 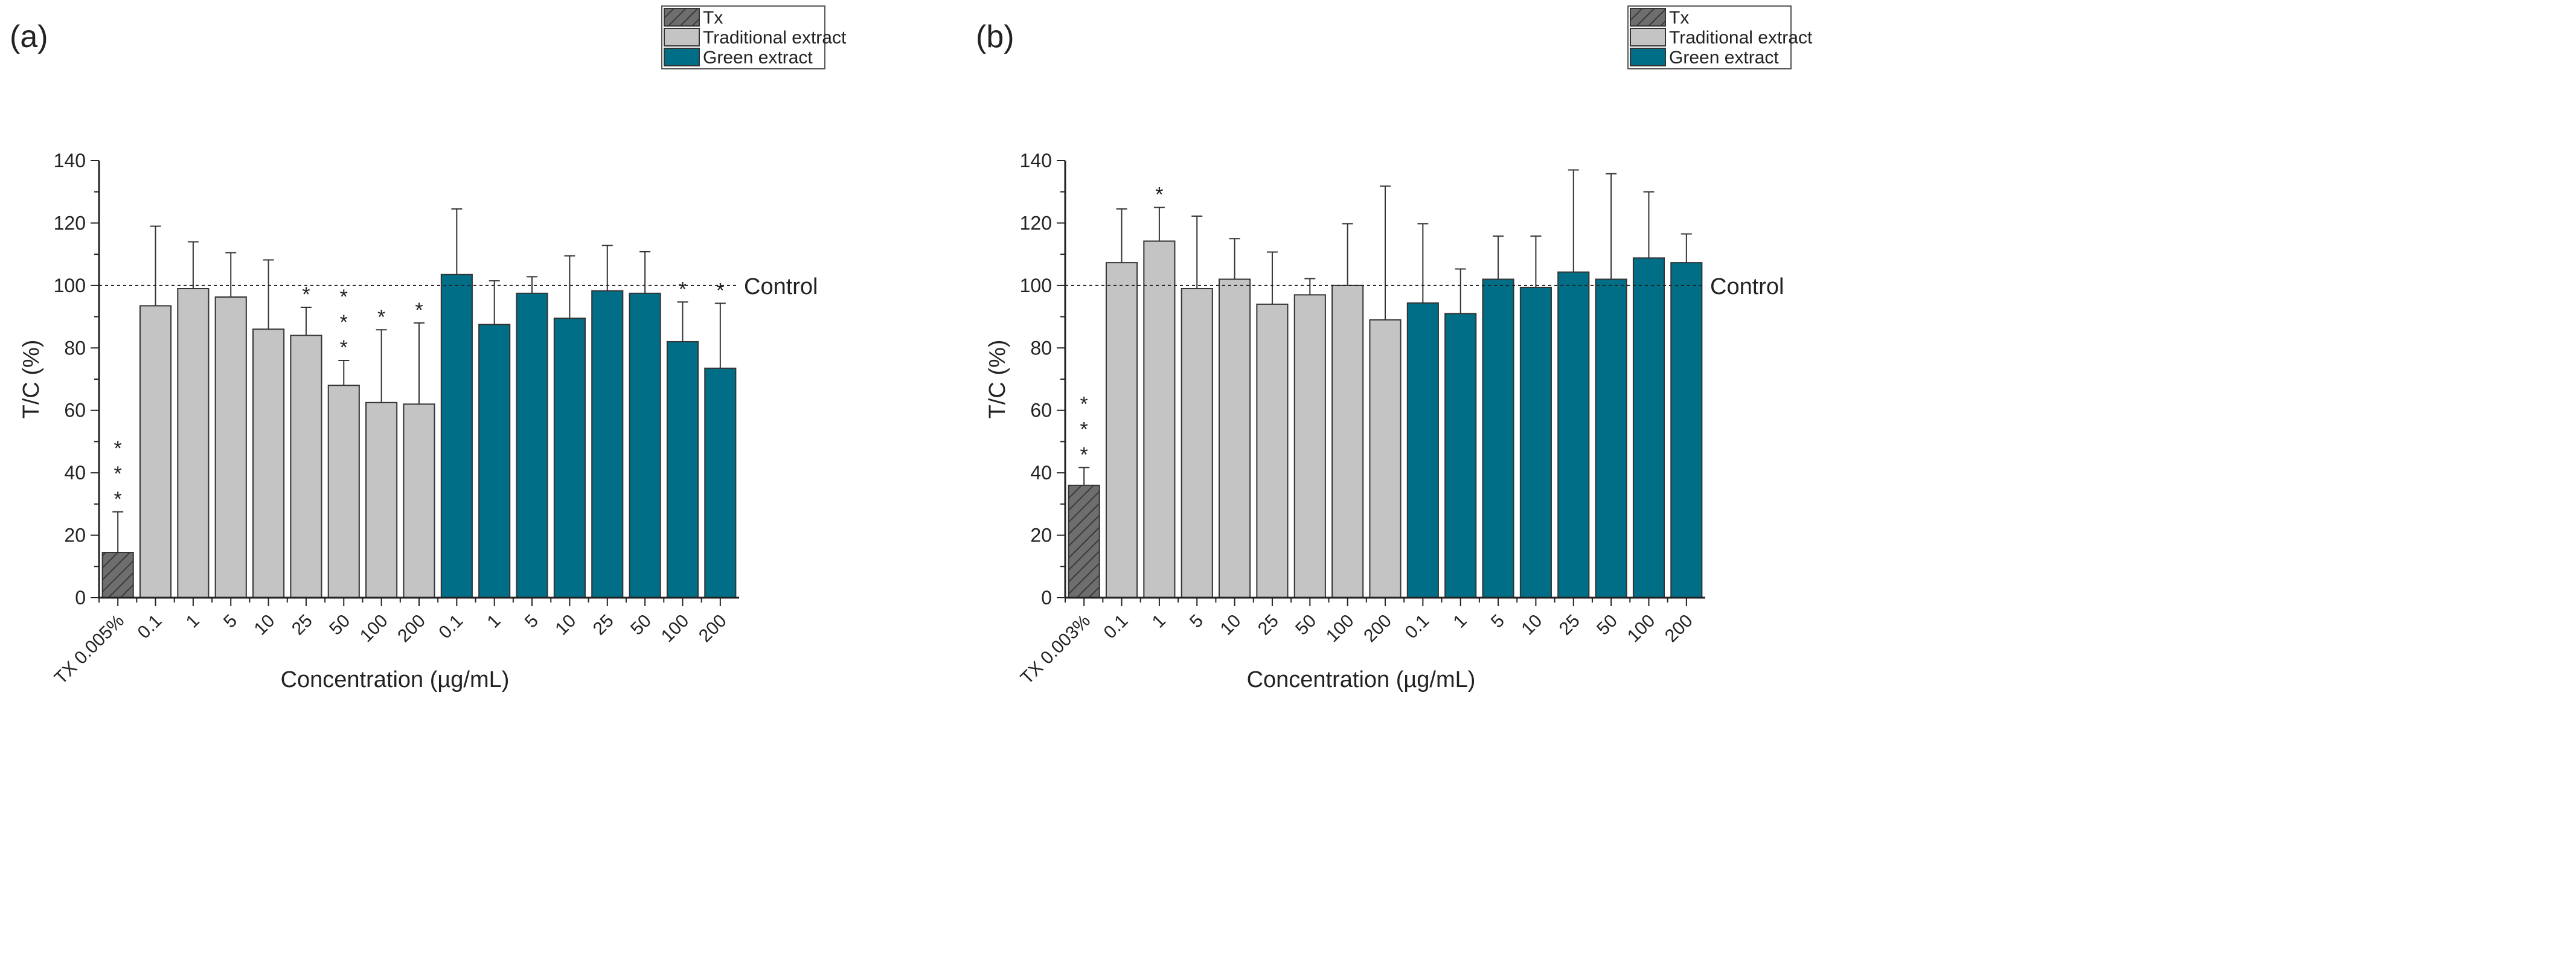 I want to click on legend-label: Green extract, so click(x=1724, y=58).